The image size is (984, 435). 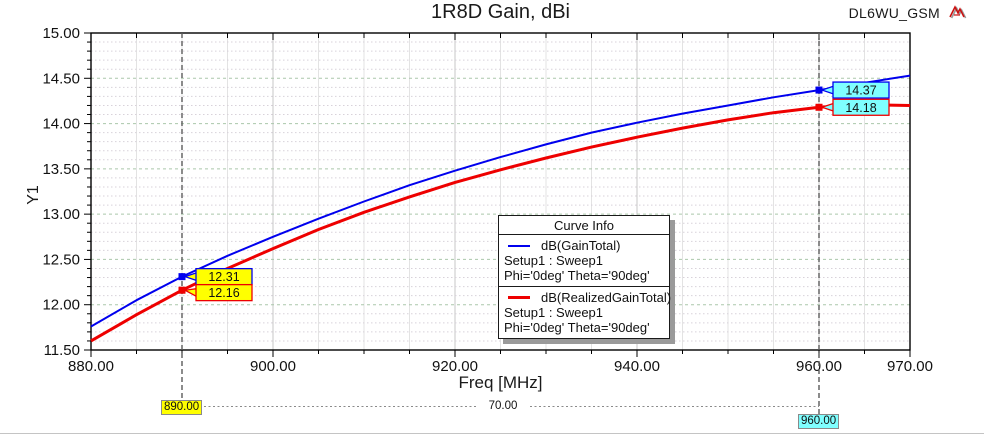 What do you see at coordinates (577, 327) in the screenshot?
I see `series-params-realizedgaintotal: Phi='0deg' Theta='90deg'` at bounding box center [577, 327].